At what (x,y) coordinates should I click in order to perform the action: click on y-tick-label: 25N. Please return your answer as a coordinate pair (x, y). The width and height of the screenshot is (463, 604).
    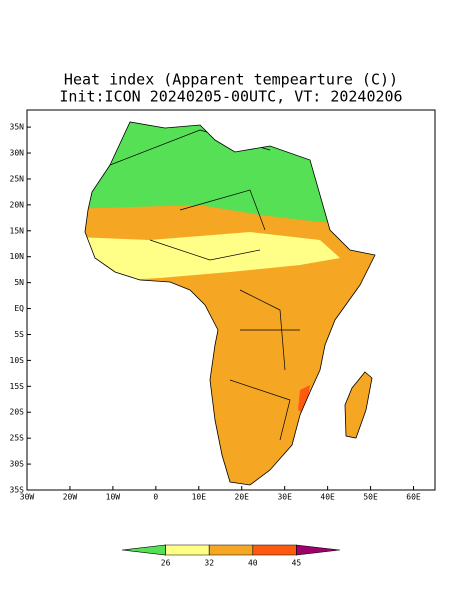
    Looking at the image, I should click on (17, 178).